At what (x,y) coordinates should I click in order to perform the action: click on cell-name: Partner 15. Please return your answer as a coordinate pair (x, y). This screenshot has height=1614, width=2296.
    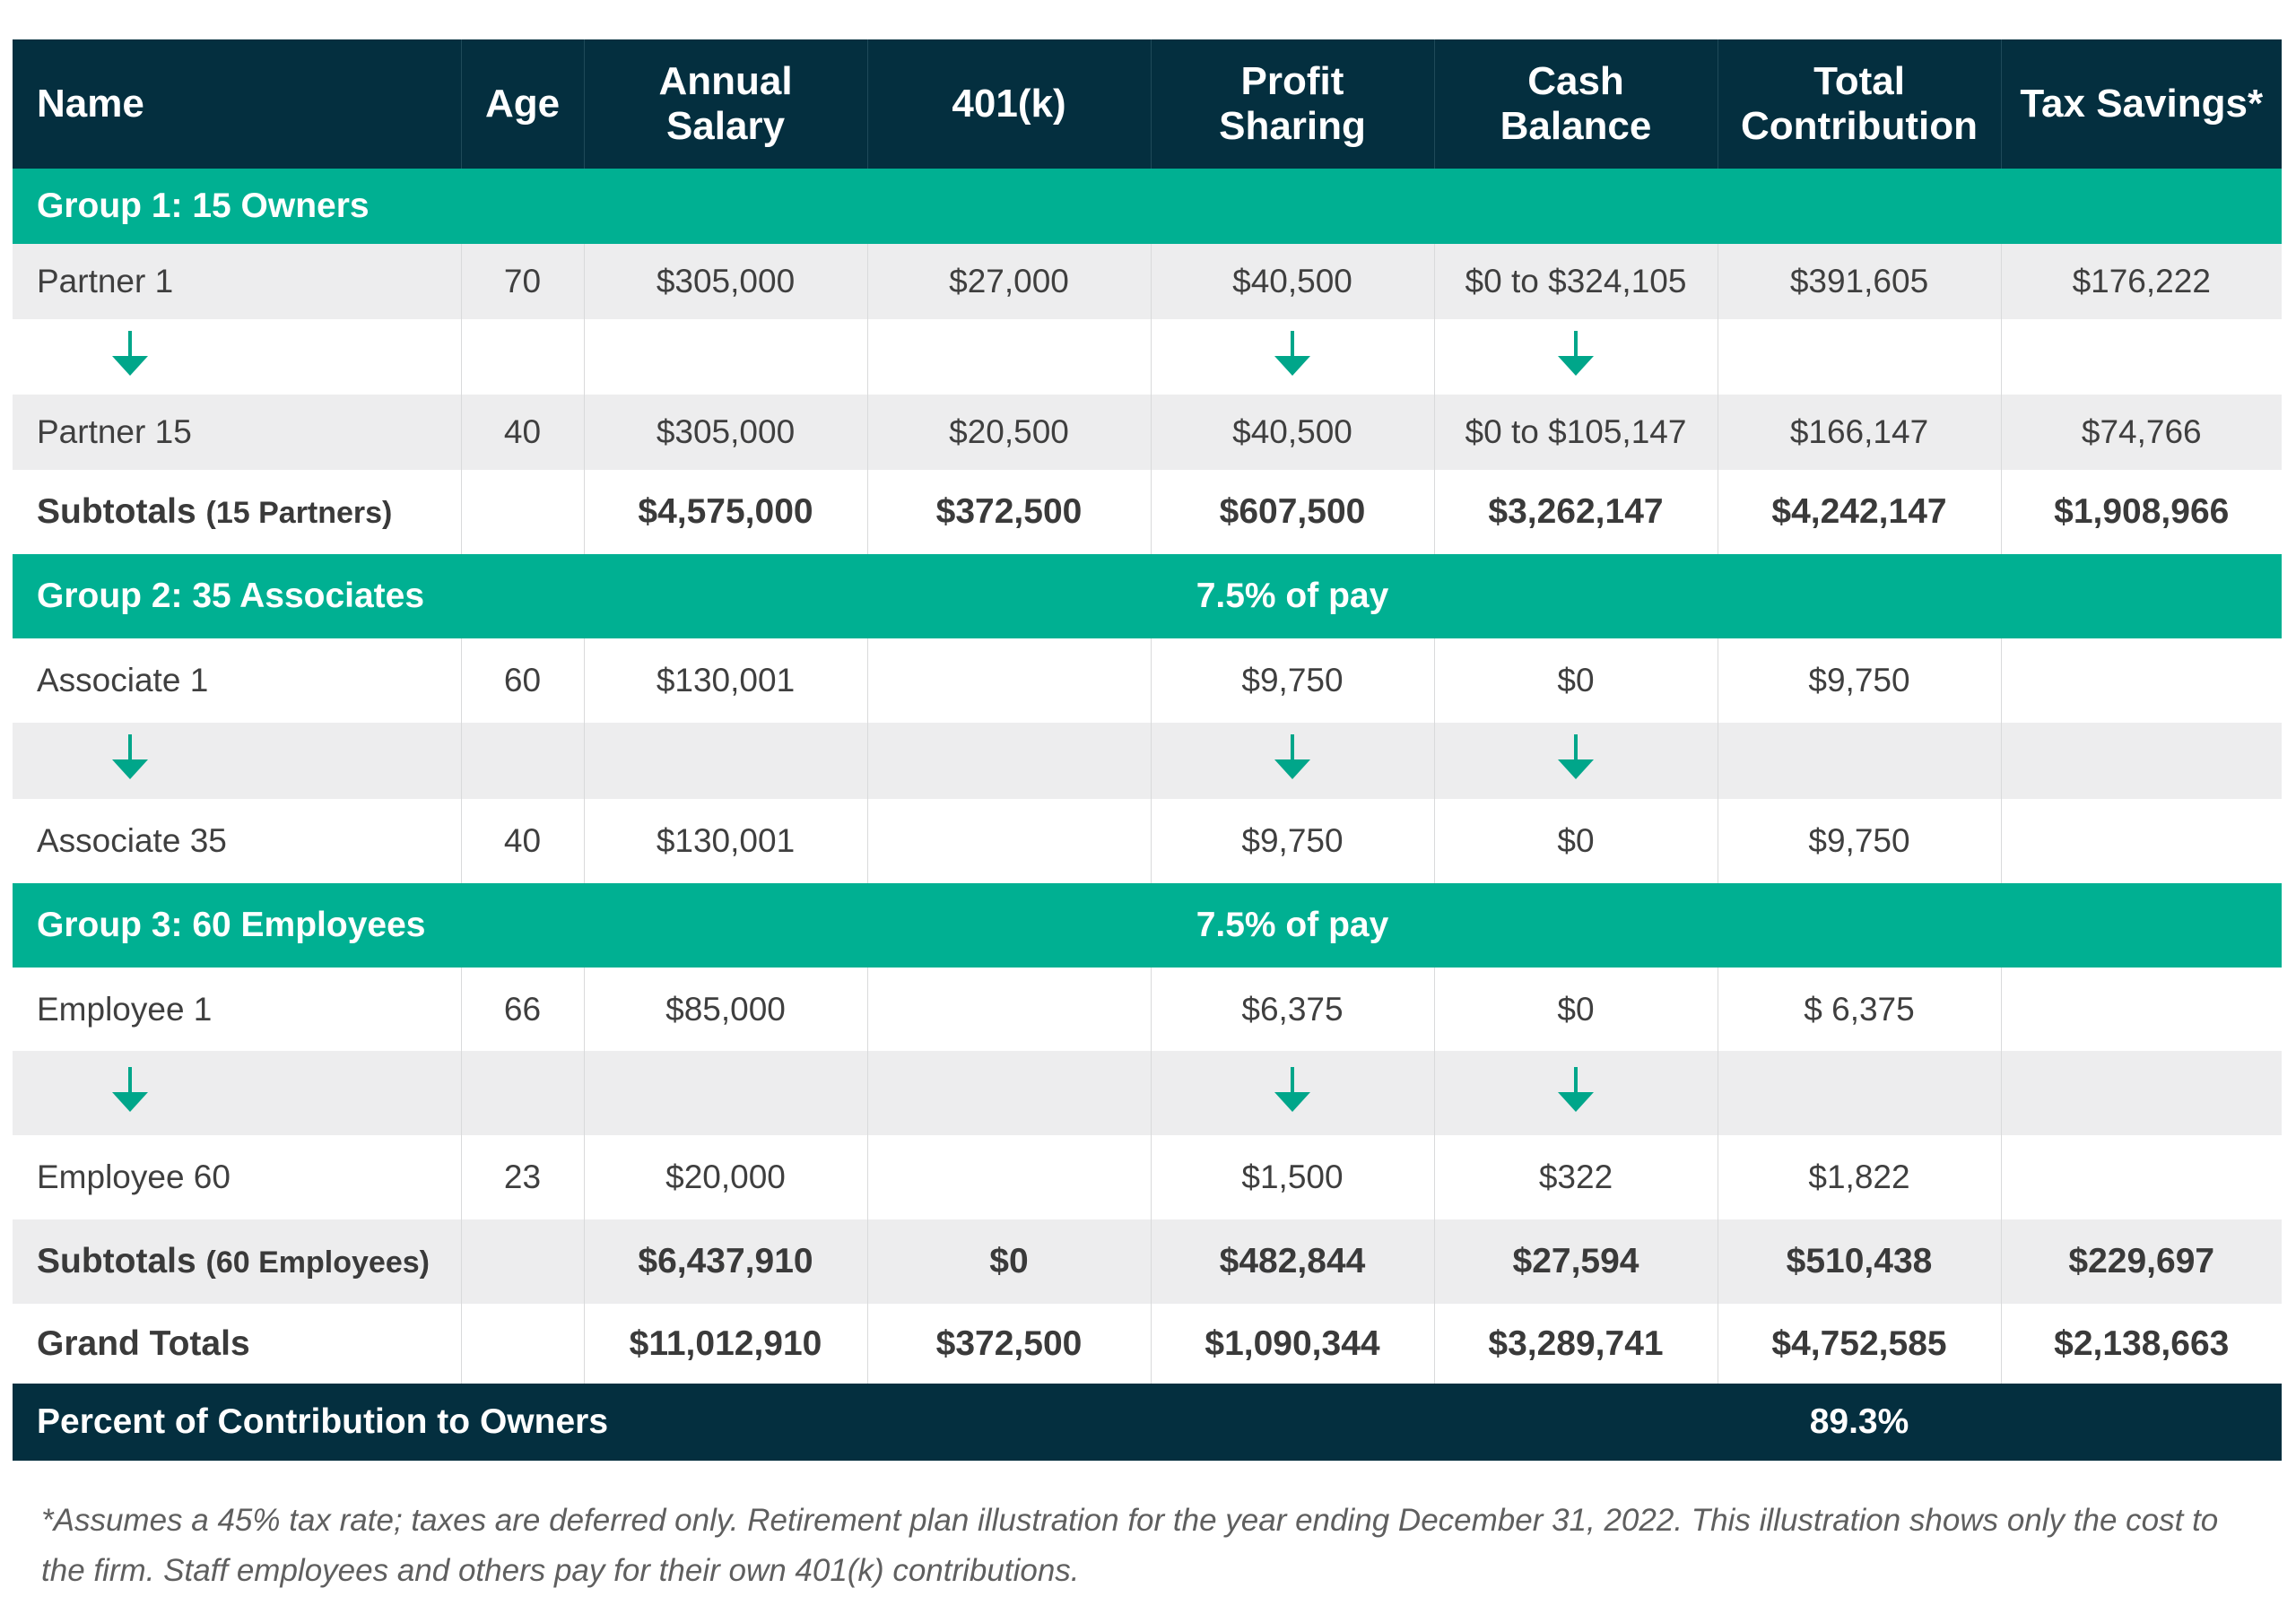
    Looking at the image, I should click on (237, 432).